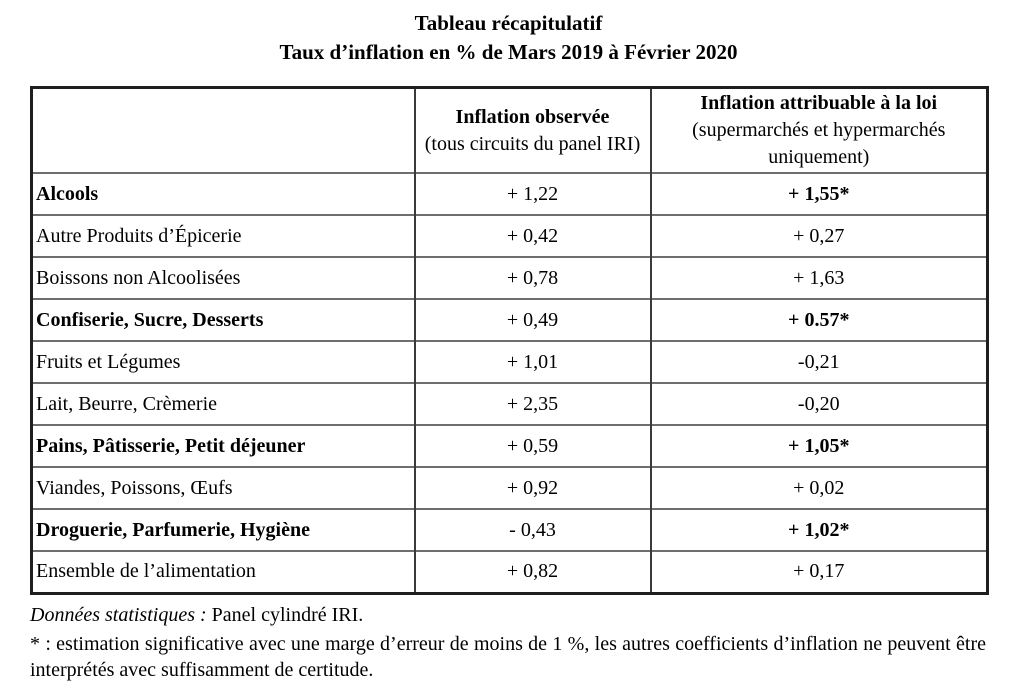  Describe the element at coordinates (222, 445) in the screenshot. I see `category-cell: Pains, Pâtisserie, Petit déjeuner` at that location.